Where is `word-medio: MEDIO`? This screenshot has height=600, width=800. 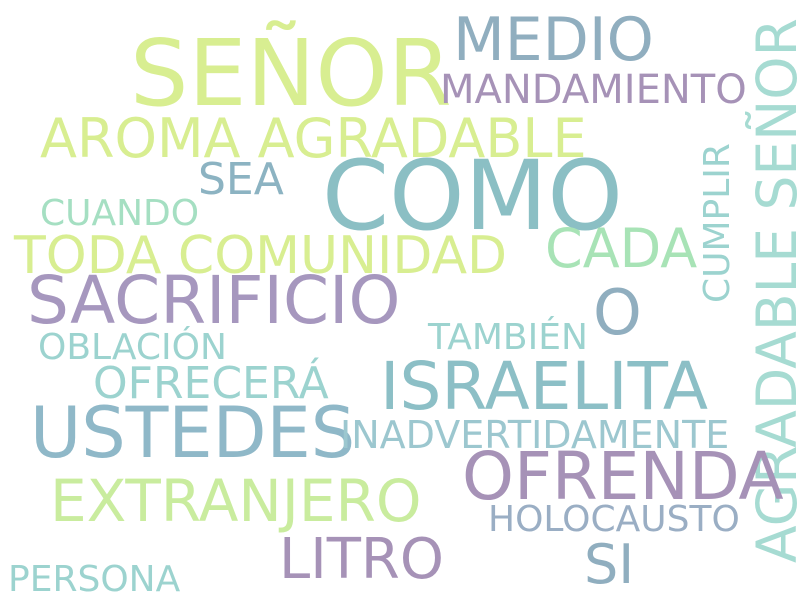 word-medio: MEDIO is located at coordinates (553, 40).